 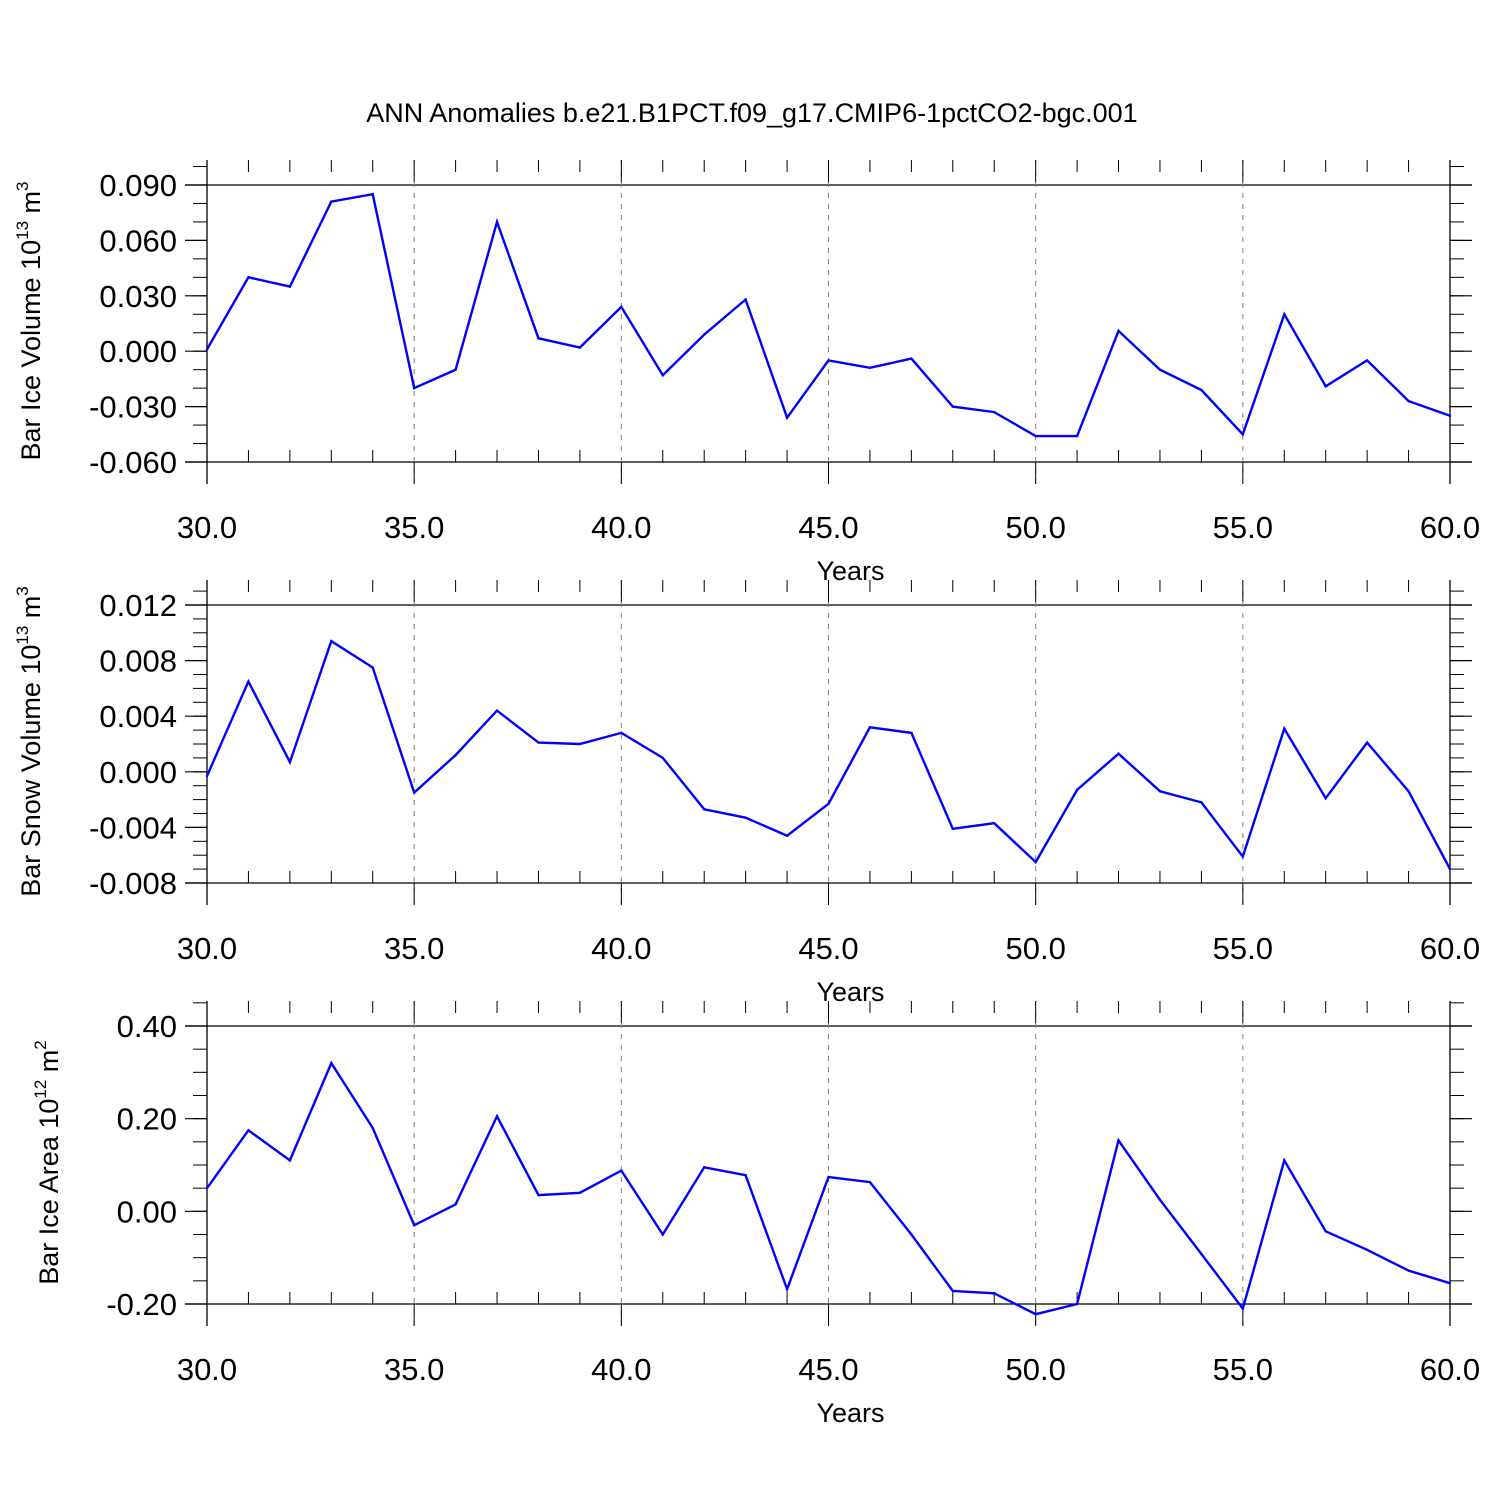 What do you see at coordinates (138, 296) in the screenshot?
I see `y-tick-label: 0.030` at bounding box center [138, 296].